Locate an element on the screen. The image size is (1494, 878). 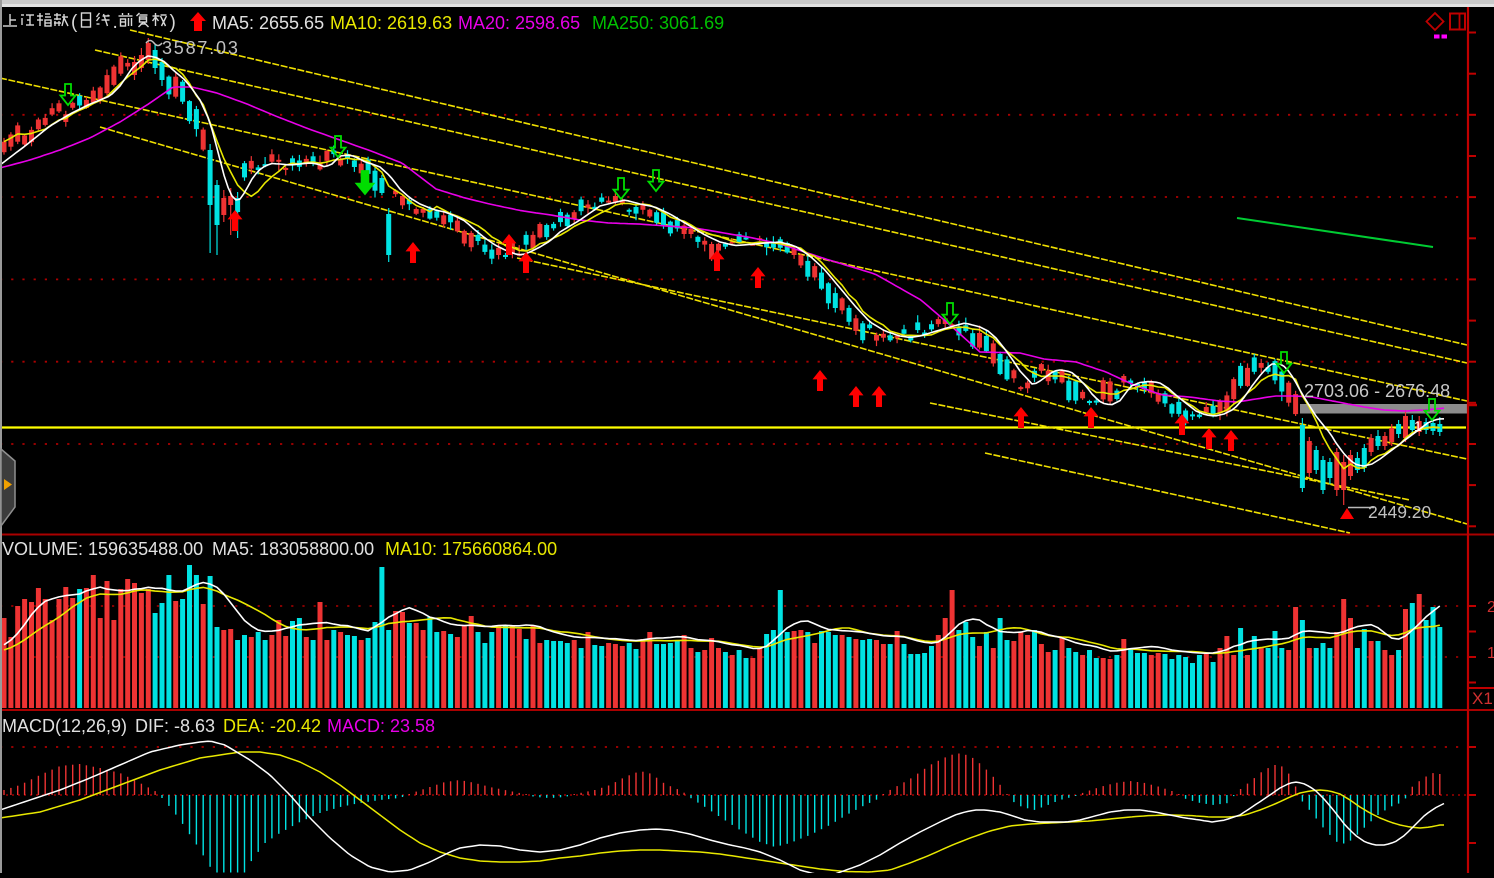
svg-text: MA250: 3061.69 is located at coordinates (658, 23).